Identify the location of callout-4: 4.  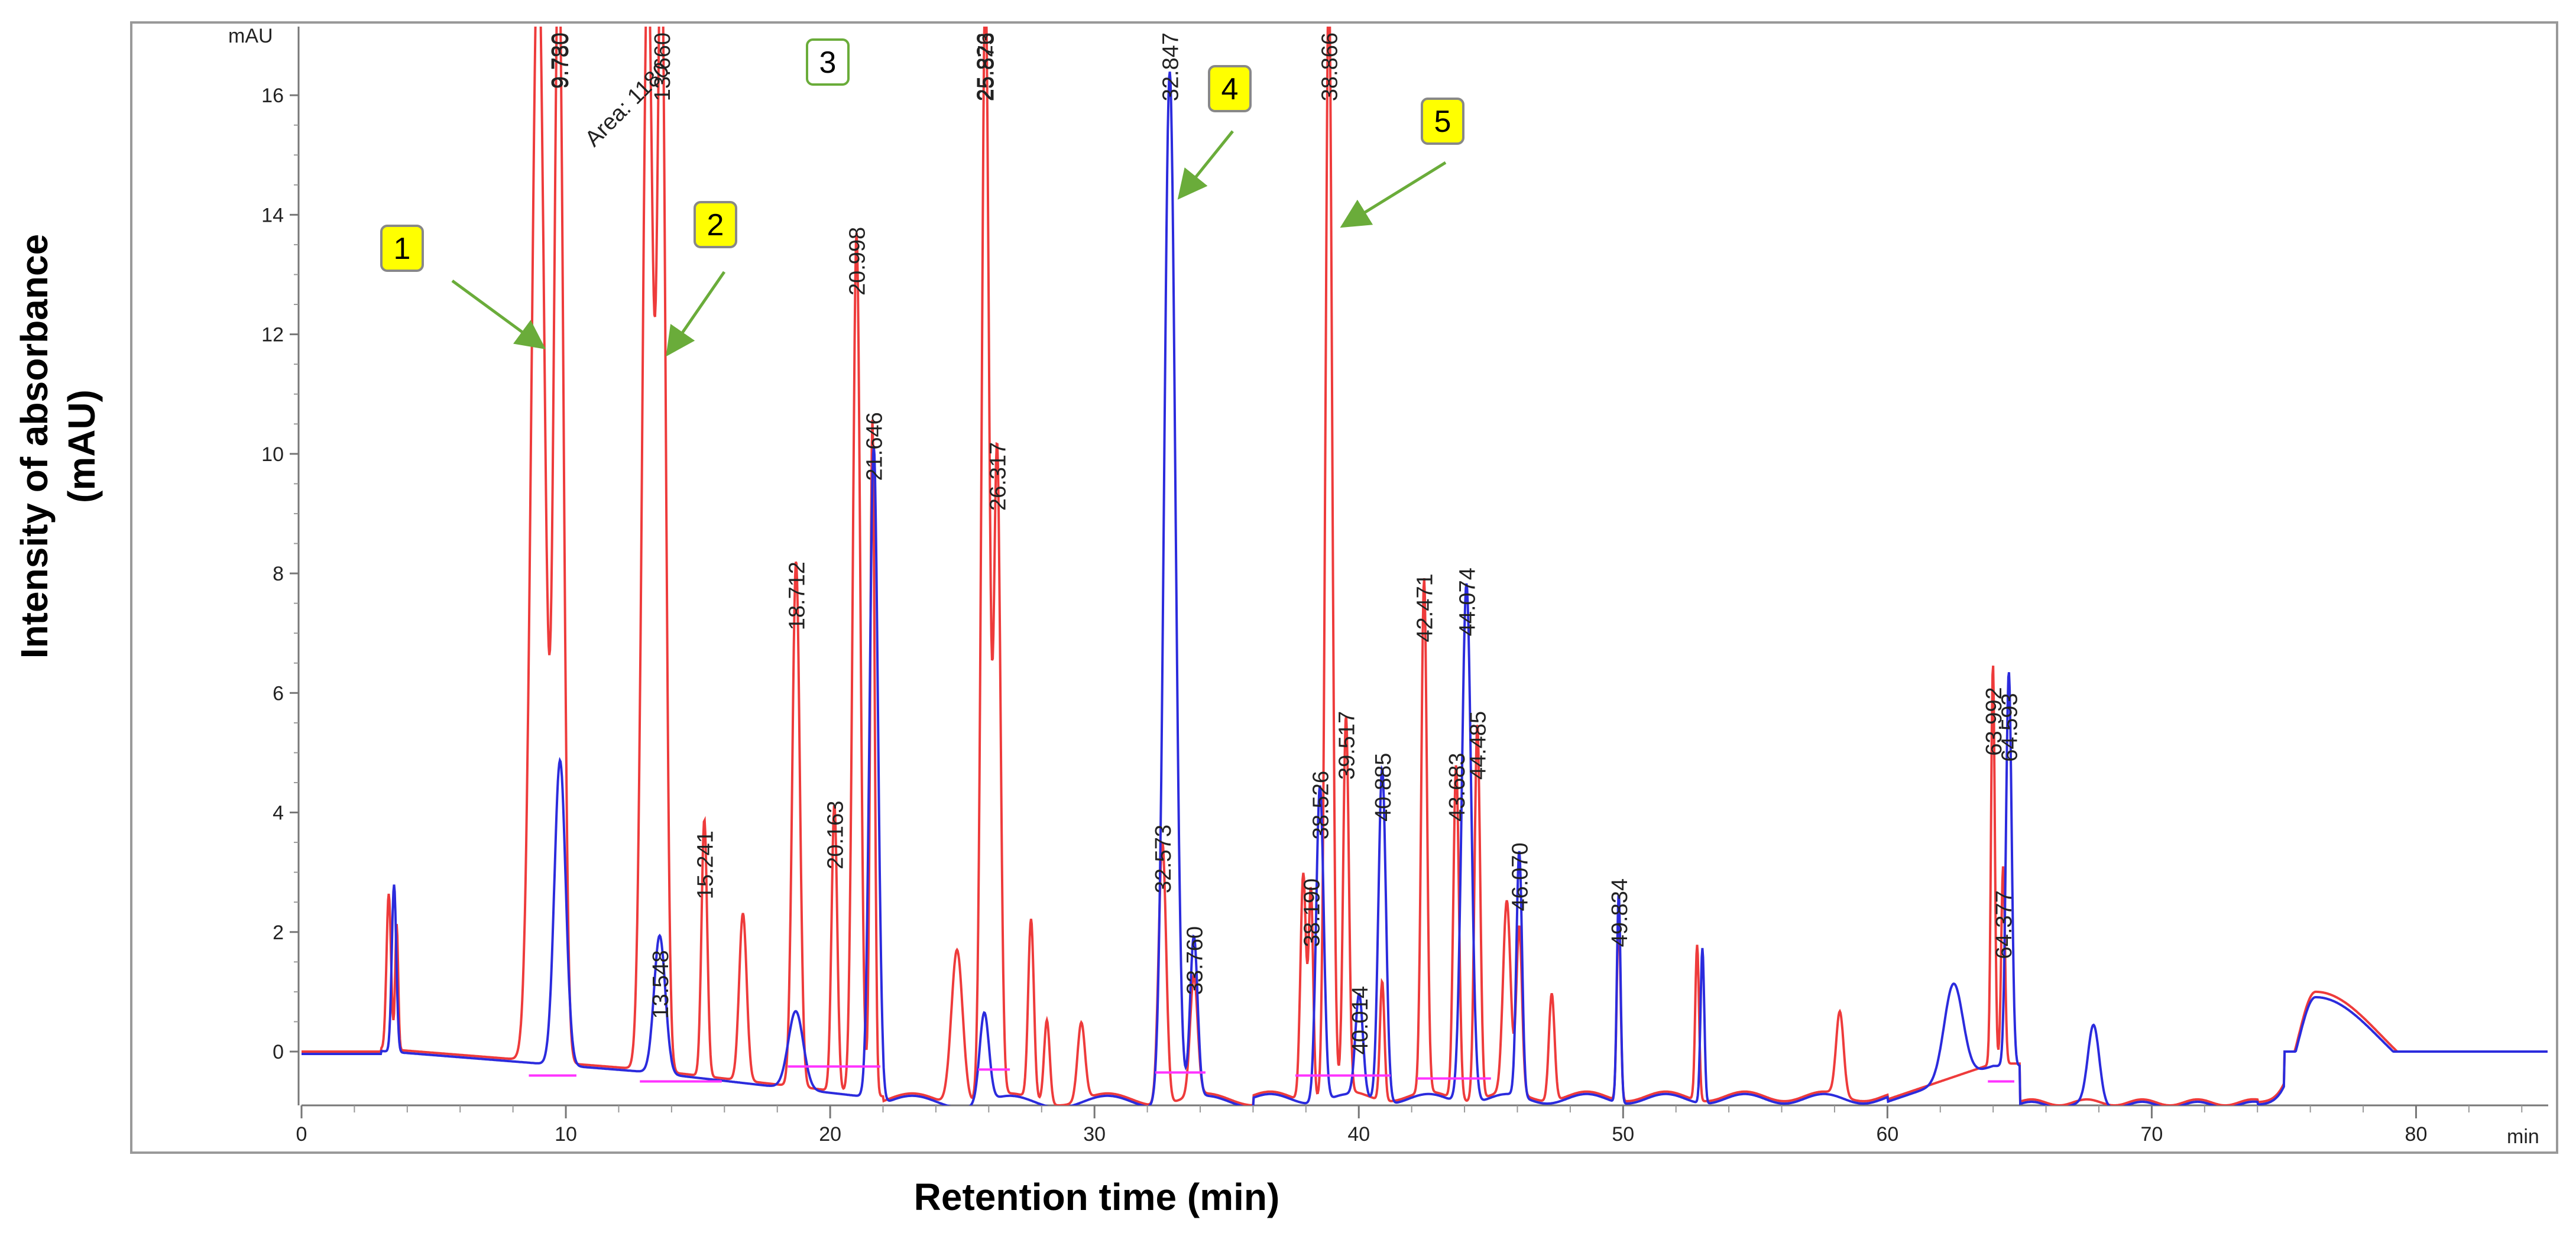
(1214, 132).